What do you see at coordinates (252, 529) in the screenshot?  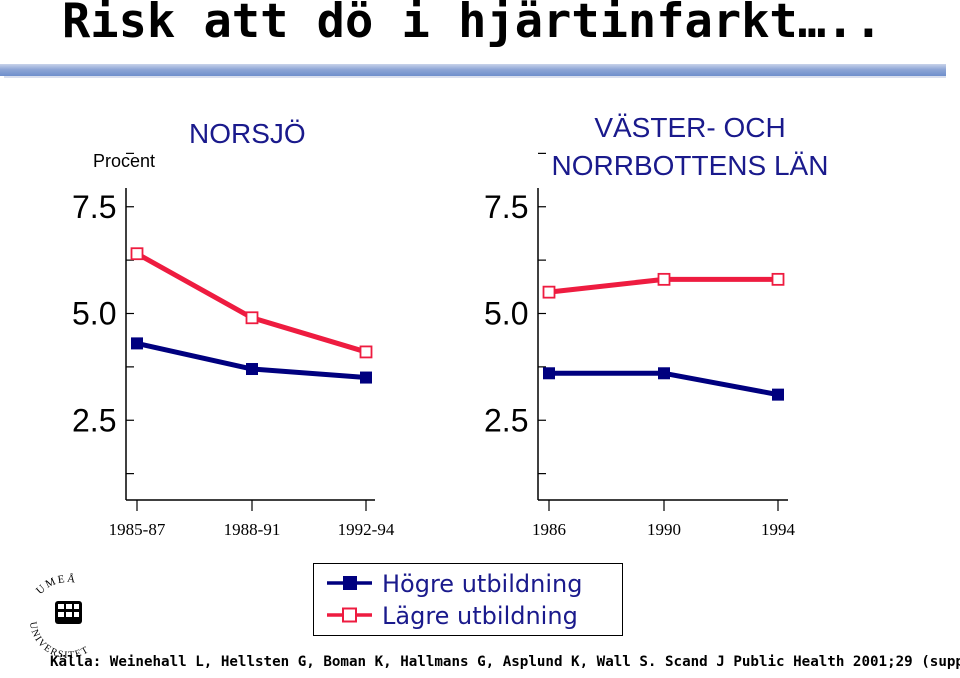 I see `x-tick-label: 1988-91` at bounding box center [252, 529].